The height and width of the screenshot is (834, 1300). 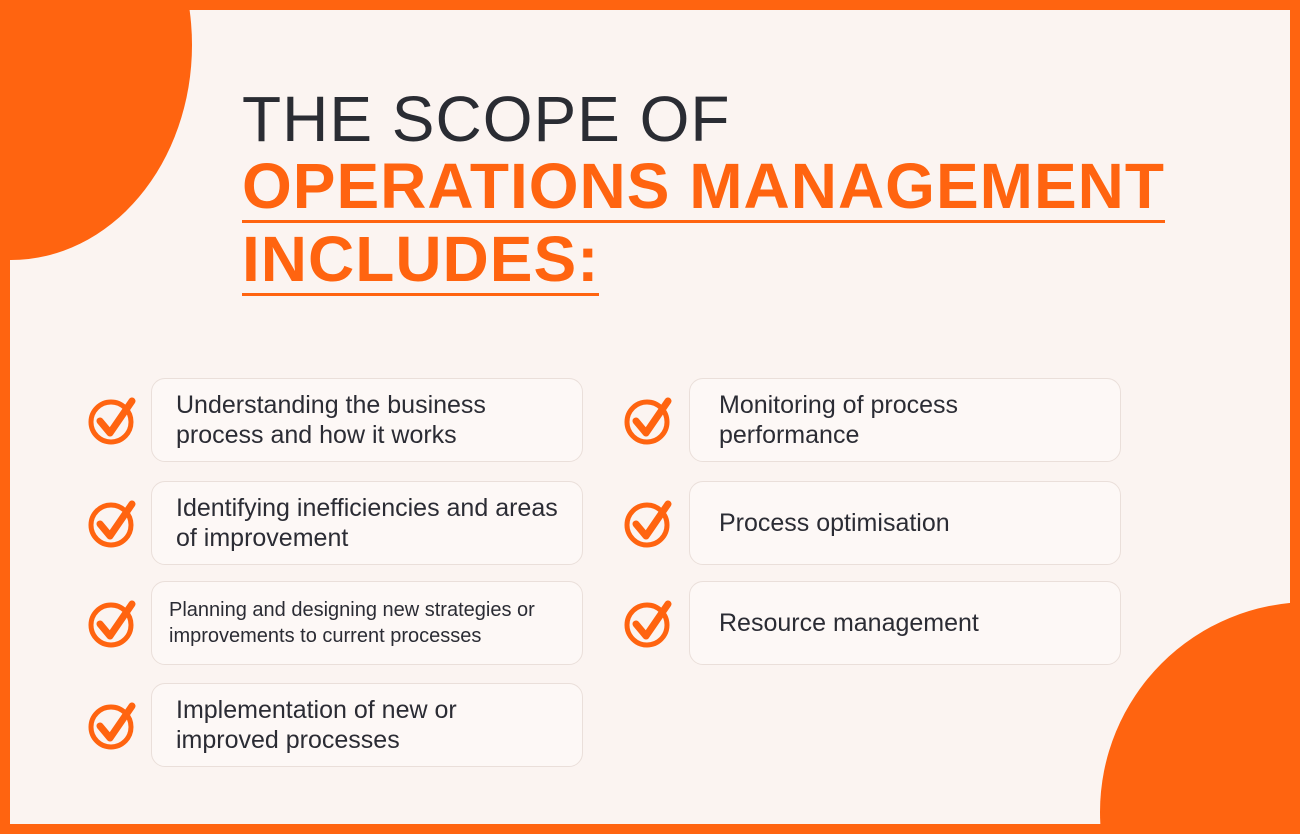 What do you see at coordinates (839, 420) in the screenshot?
I see `item-text: Monitoring of process performance` at bounding box center [839, 420].